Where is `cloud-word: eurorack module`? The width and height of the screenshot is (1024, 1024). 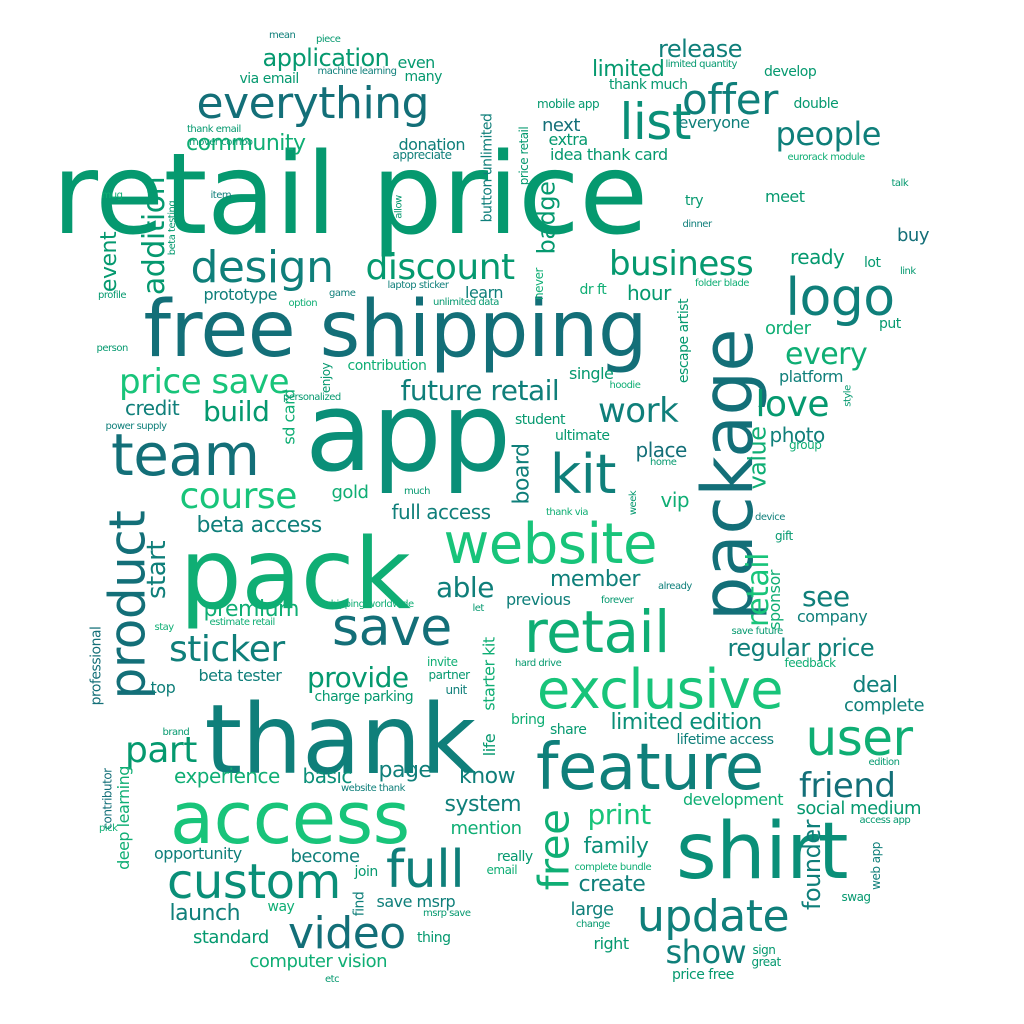 cloud-word: eurorack module is located at coordinates (826, 157).